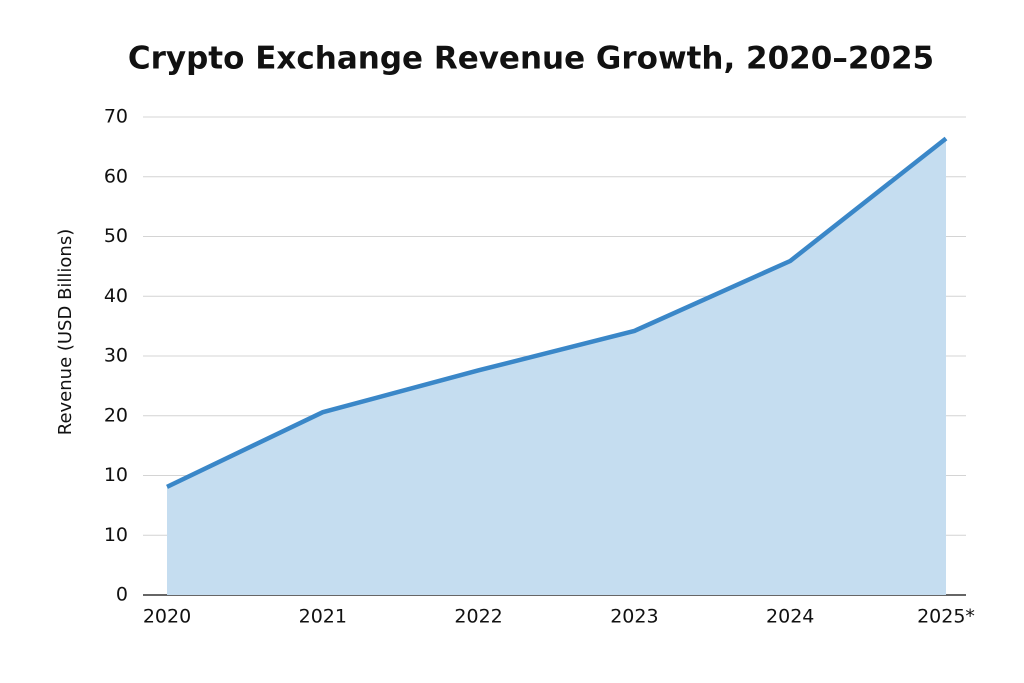 The height and width of the screenshot is (683, 1024). What do you see at coordinates (116, 117) in the screenshot?
I see `y-tick-label: 70` at bounding box center [116, 117].